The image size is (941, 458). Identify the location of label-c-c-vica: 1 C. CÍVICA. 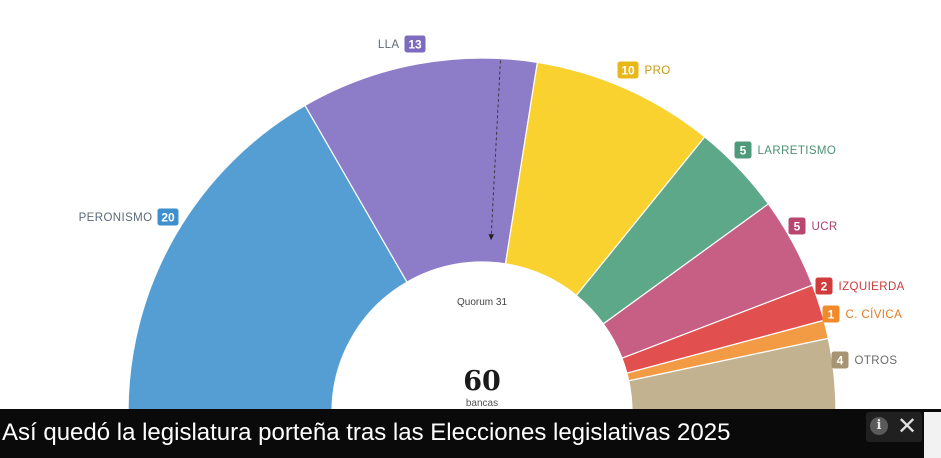
(862, 314).